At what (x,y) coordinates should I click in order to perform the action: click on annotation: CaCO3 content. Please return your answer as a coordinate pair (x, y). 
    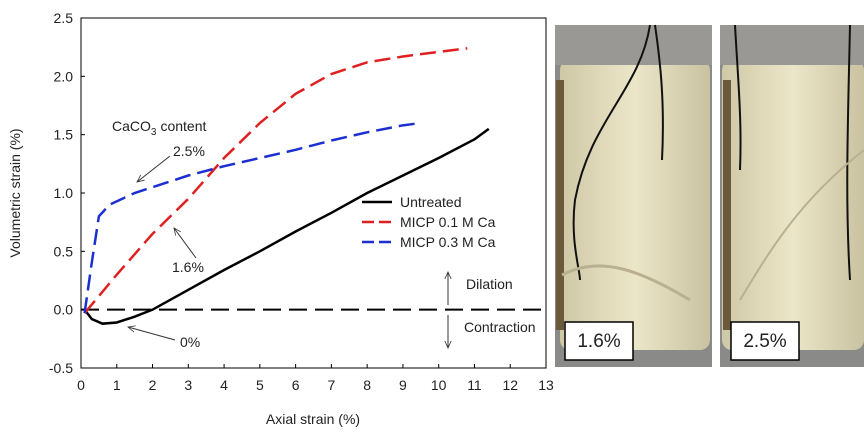
    Looking at the image, I should click on (159, 128).